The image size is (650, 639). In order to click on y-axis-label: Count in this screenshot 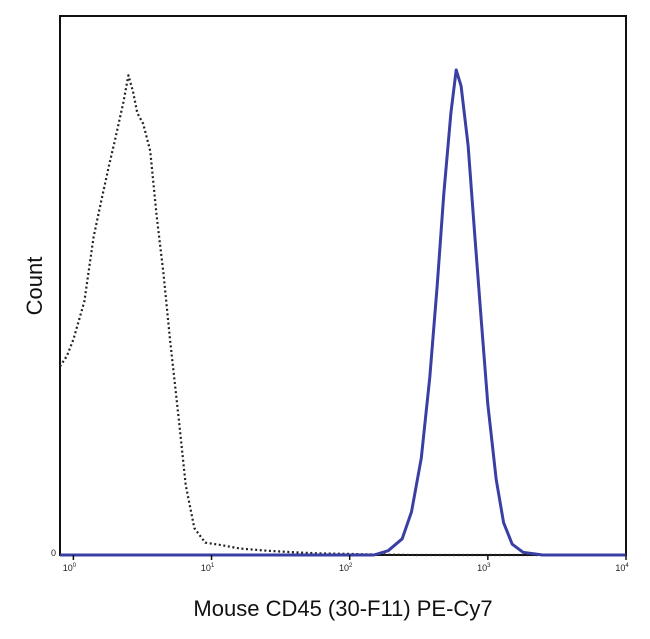, I will do `click(34, 286)`.